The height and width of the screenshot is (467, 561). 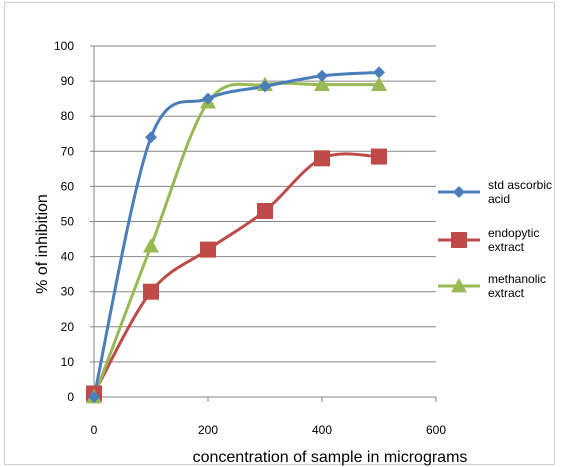 What do you see at coordinates (68, 257) in the screenshot?
I see `y-tick-label-40: 40` at bounding box center [68, 257].